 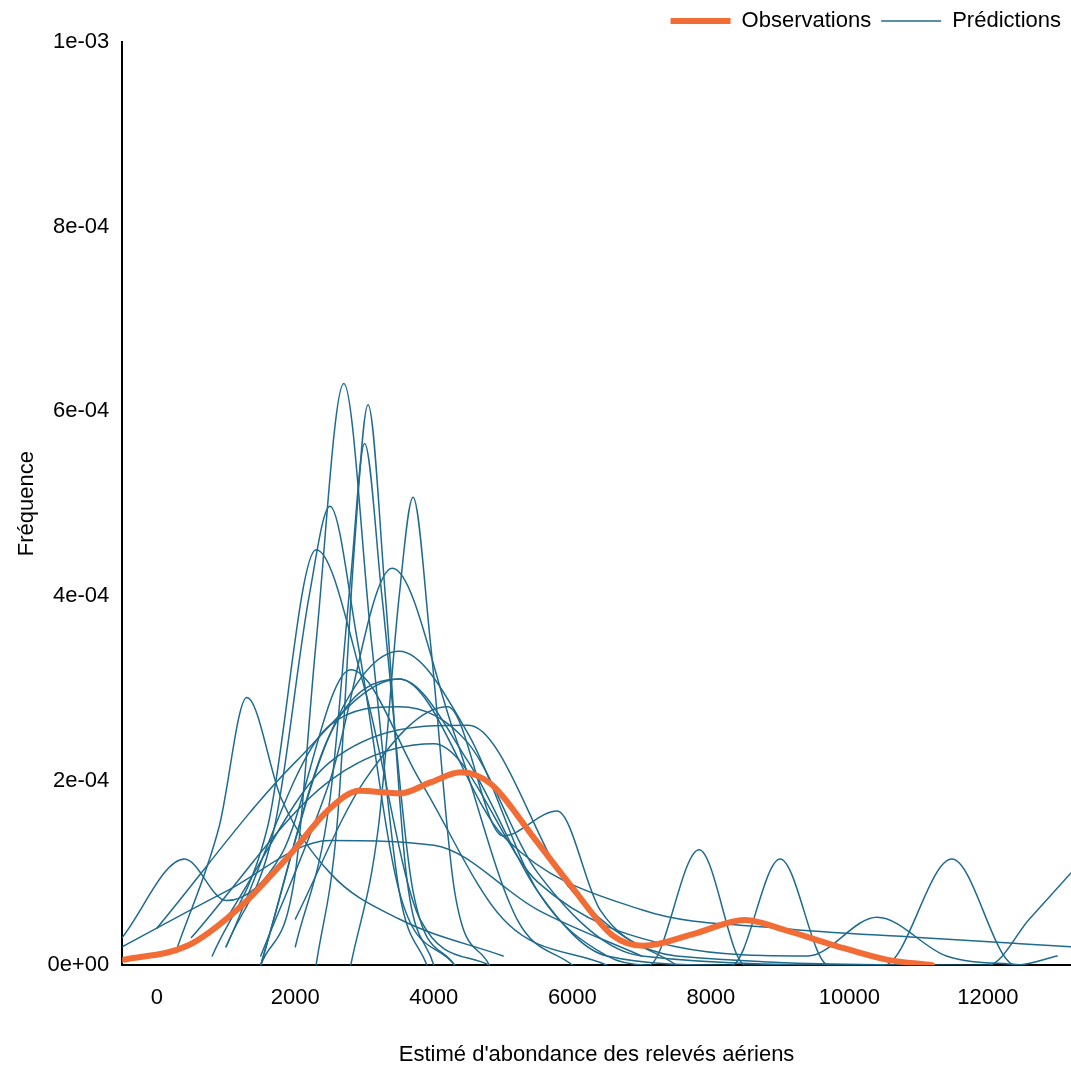 What do you see at coordinates (81, 410) in the screenshot?
I see `y-tick-label: 6e-04` at bounding box center [81, 410].